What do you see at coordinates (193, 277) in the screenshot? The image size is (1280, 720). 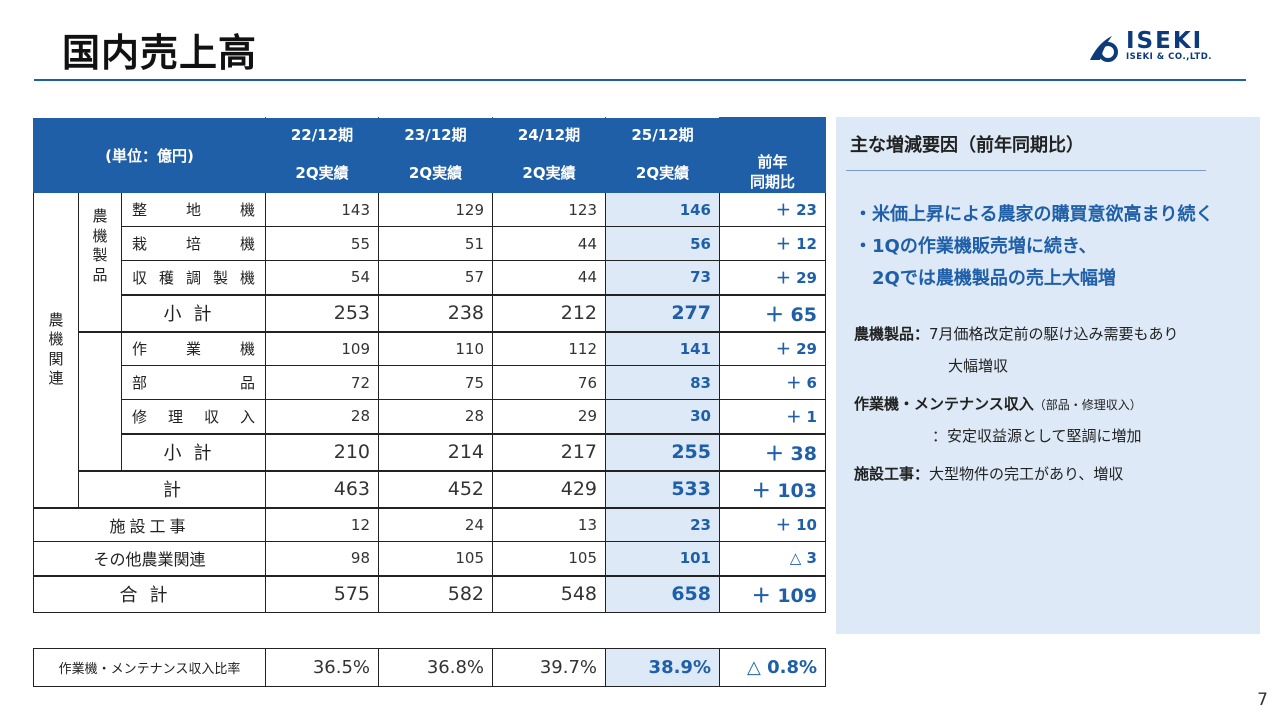 I see `row-label: 収穫調製機` at bounding box center [193, 277].